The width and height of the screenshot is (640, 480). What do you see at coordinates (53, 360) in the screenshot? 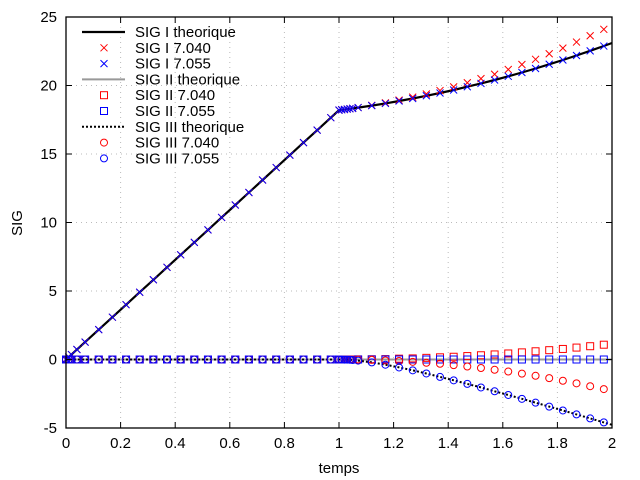
I see `y-tick-label: 0` at bounding box center [53, 360].